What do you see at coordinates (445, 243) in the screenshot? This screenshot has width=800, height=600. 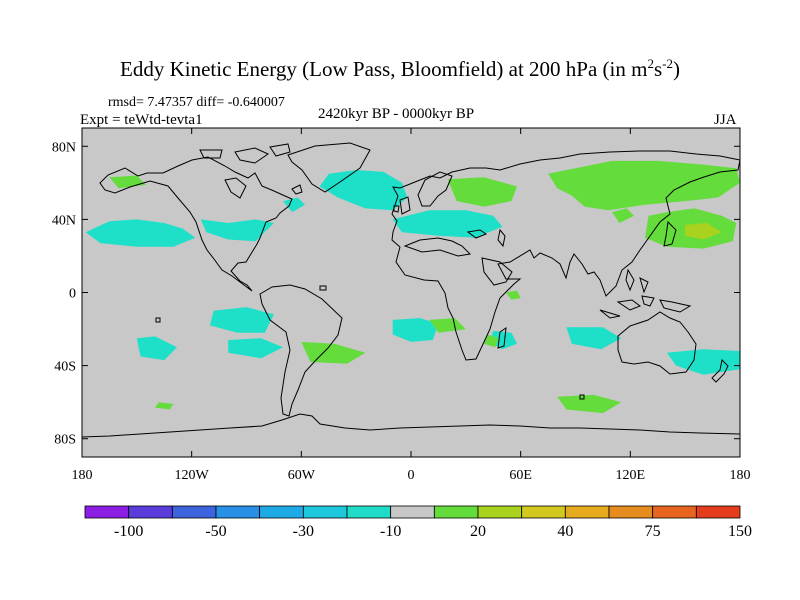 I see `coast-mediterranean` at bounding box center [445, 243].